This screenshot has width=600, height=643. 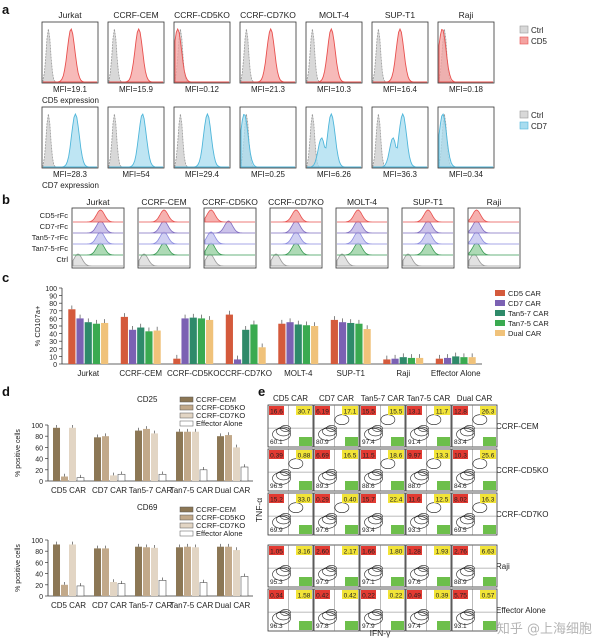 I want to click on quadrant-q1-value: 5.75, so click(x=460, y=596).